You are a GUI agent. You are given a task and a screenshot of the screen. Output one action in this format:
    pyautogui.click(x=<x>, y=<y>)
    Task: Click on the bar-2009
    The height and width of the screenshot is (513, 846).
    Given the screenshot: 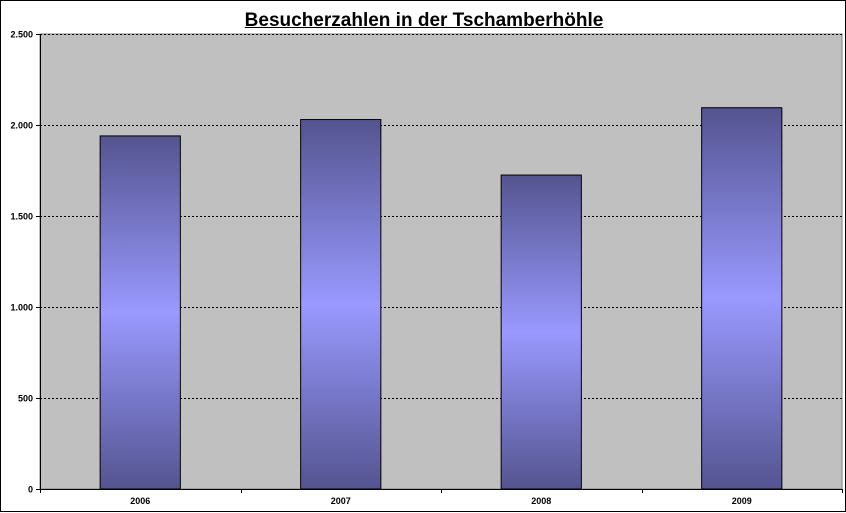 What is the action you would take?
    pyautogui.click(x=742, y=298)
    